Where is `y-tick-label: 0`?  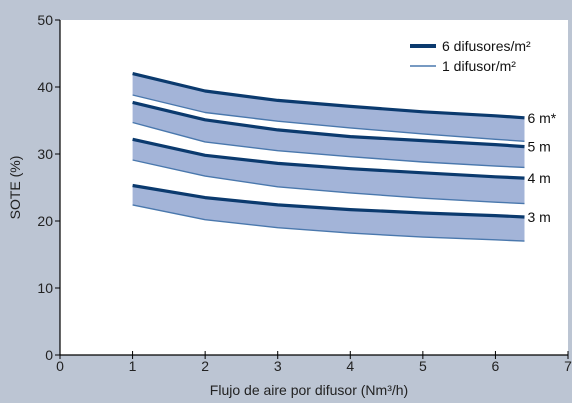
y-tick-label: 0 is located at coordinates (49, 355).